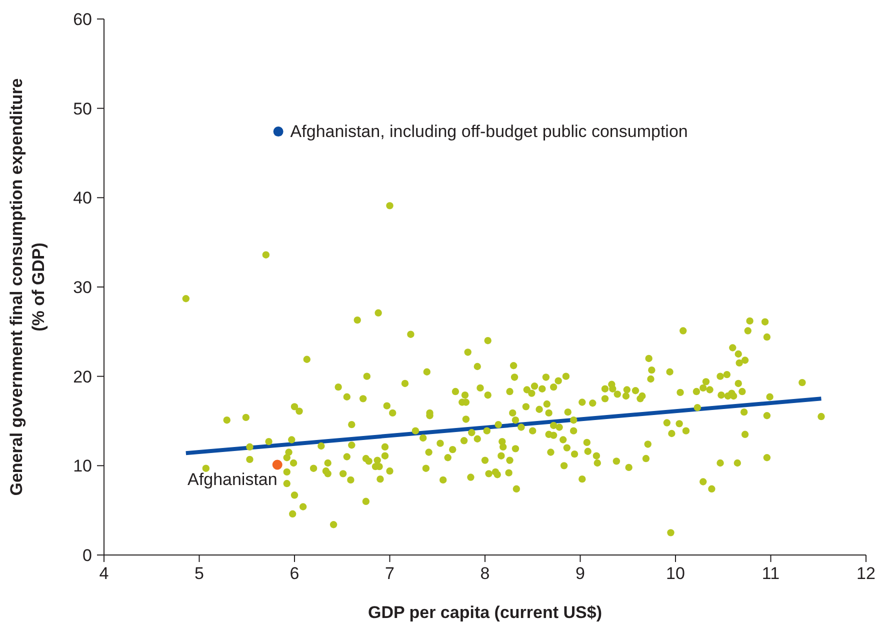 This screenshot has height=627, width=877. Describe the element at coordinates (82, 288) in the screenshot. I see `y-tick-label: 30` at that location.